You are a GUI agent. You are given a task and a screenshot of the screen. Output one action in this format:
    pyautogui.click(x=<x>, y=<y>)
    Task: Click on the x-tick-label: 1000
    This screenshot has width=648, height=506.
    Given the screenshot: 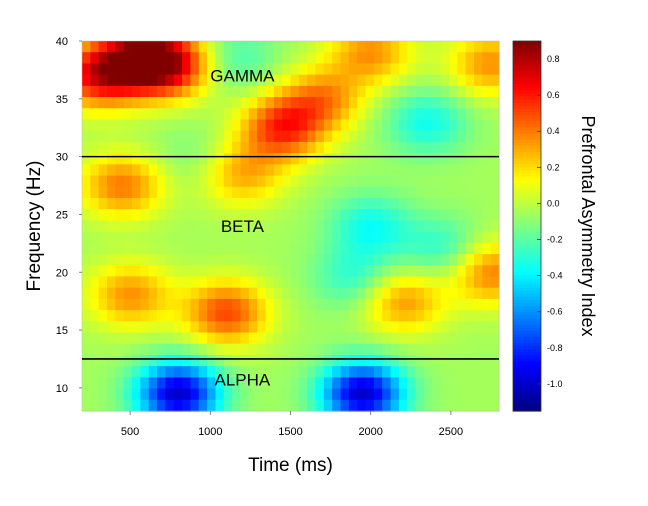 What is the action you would take?
    pyautogui.click(x=210, y=432)
    